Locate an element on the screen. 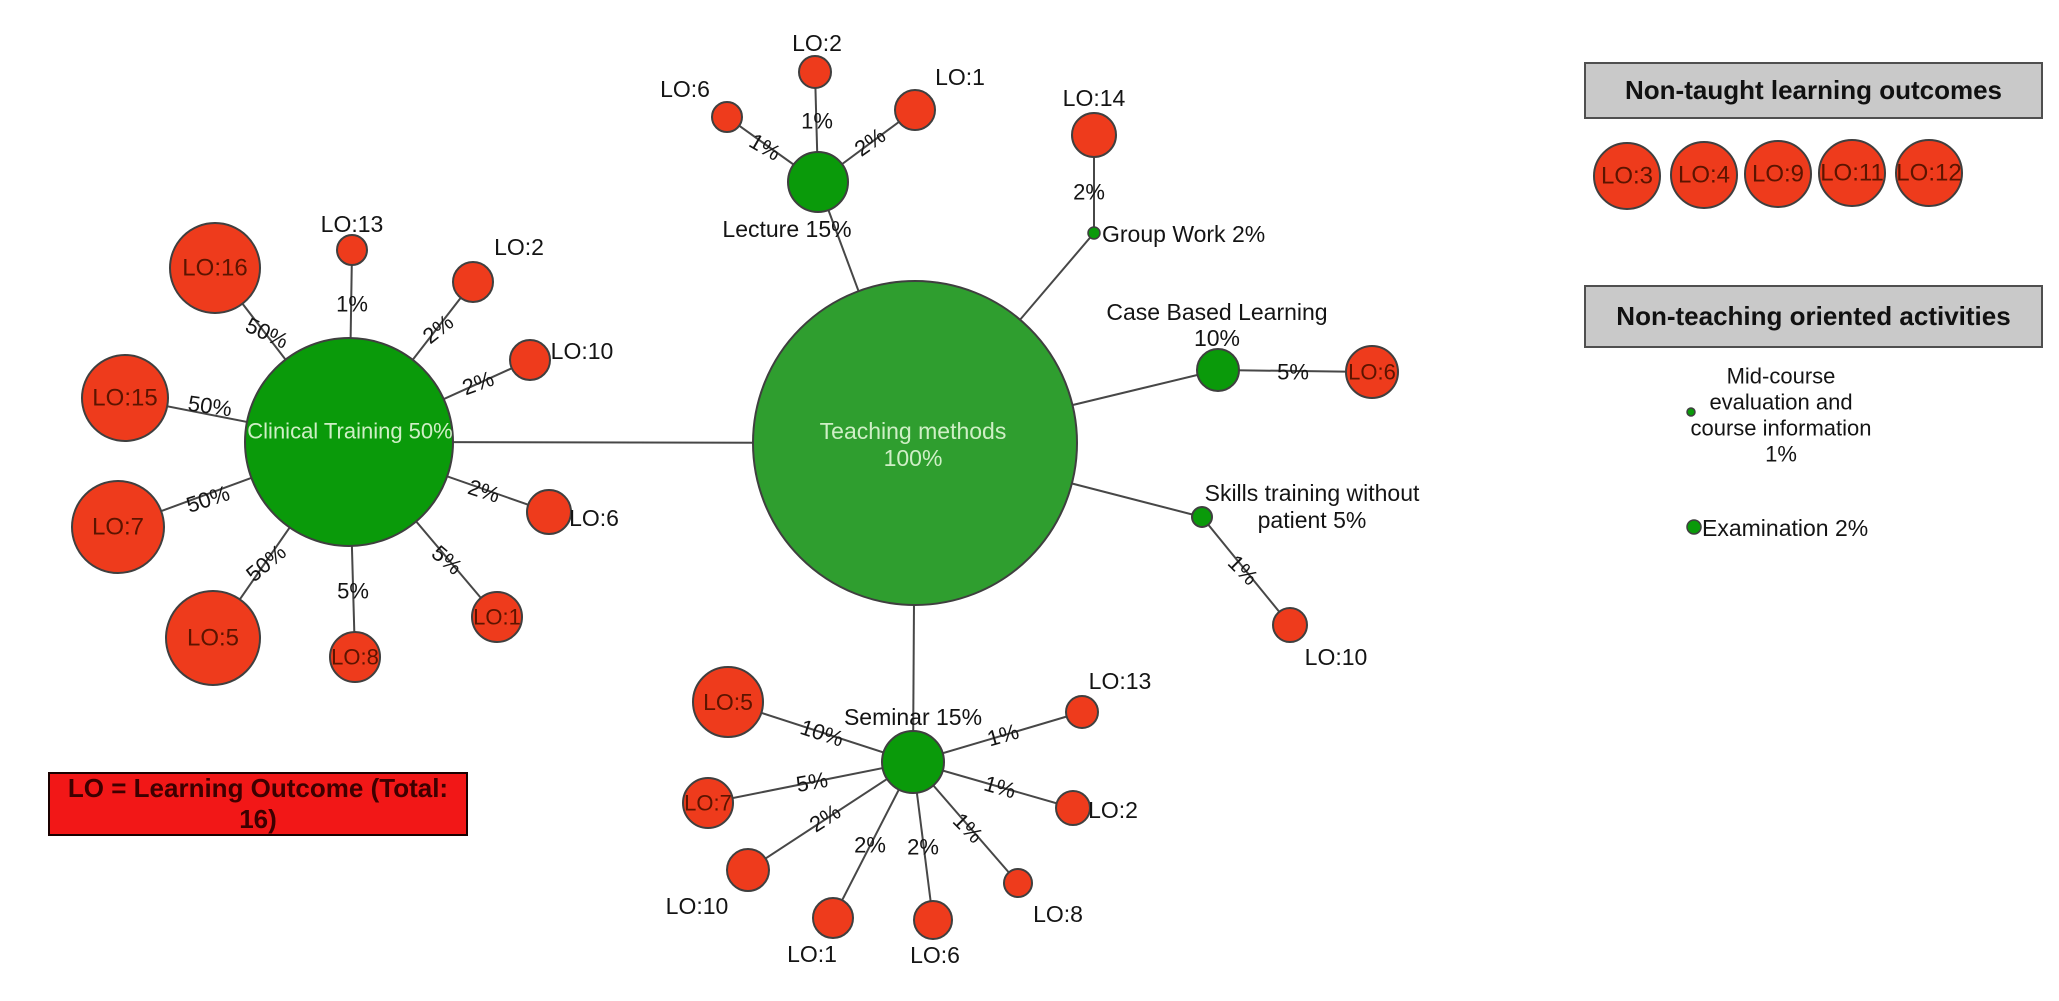 The image size is (2059, 1001). node-label-g12: LO:12 is located at coordinates (1928, 173).